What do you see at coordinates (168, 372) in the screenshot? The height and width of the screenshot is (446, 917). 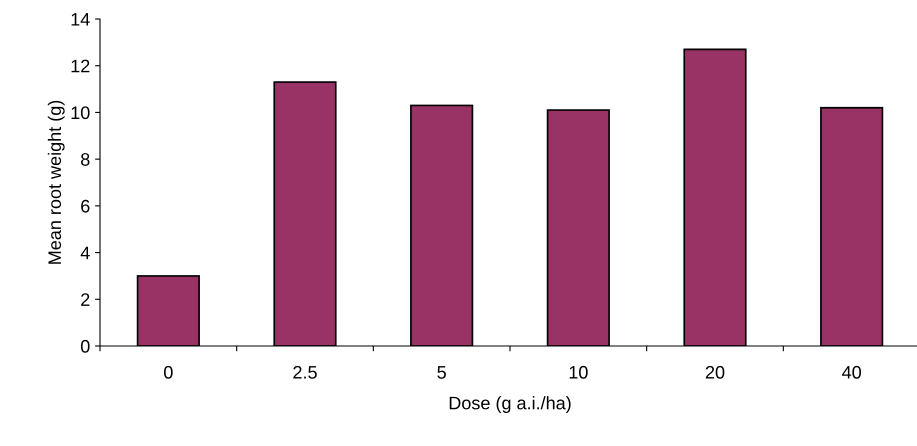 I see `x-tick-label: 0` at bounding box center [168, 372].